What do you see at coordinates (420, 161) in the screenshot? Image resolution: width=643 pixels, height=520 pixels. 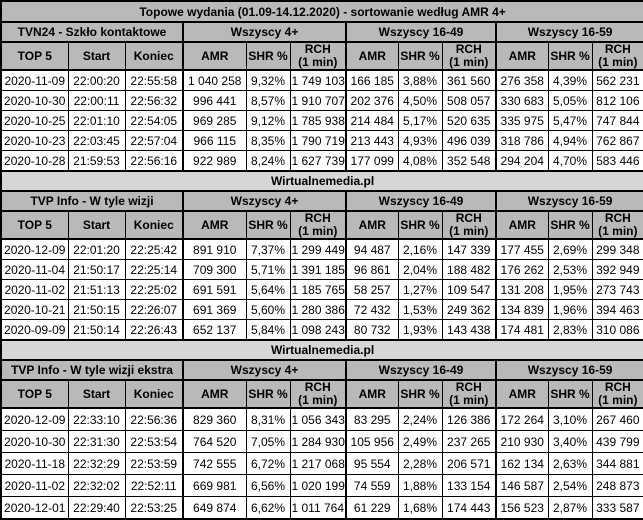 I see `data-cell: 4,08%` at bounding box center [420, 161].